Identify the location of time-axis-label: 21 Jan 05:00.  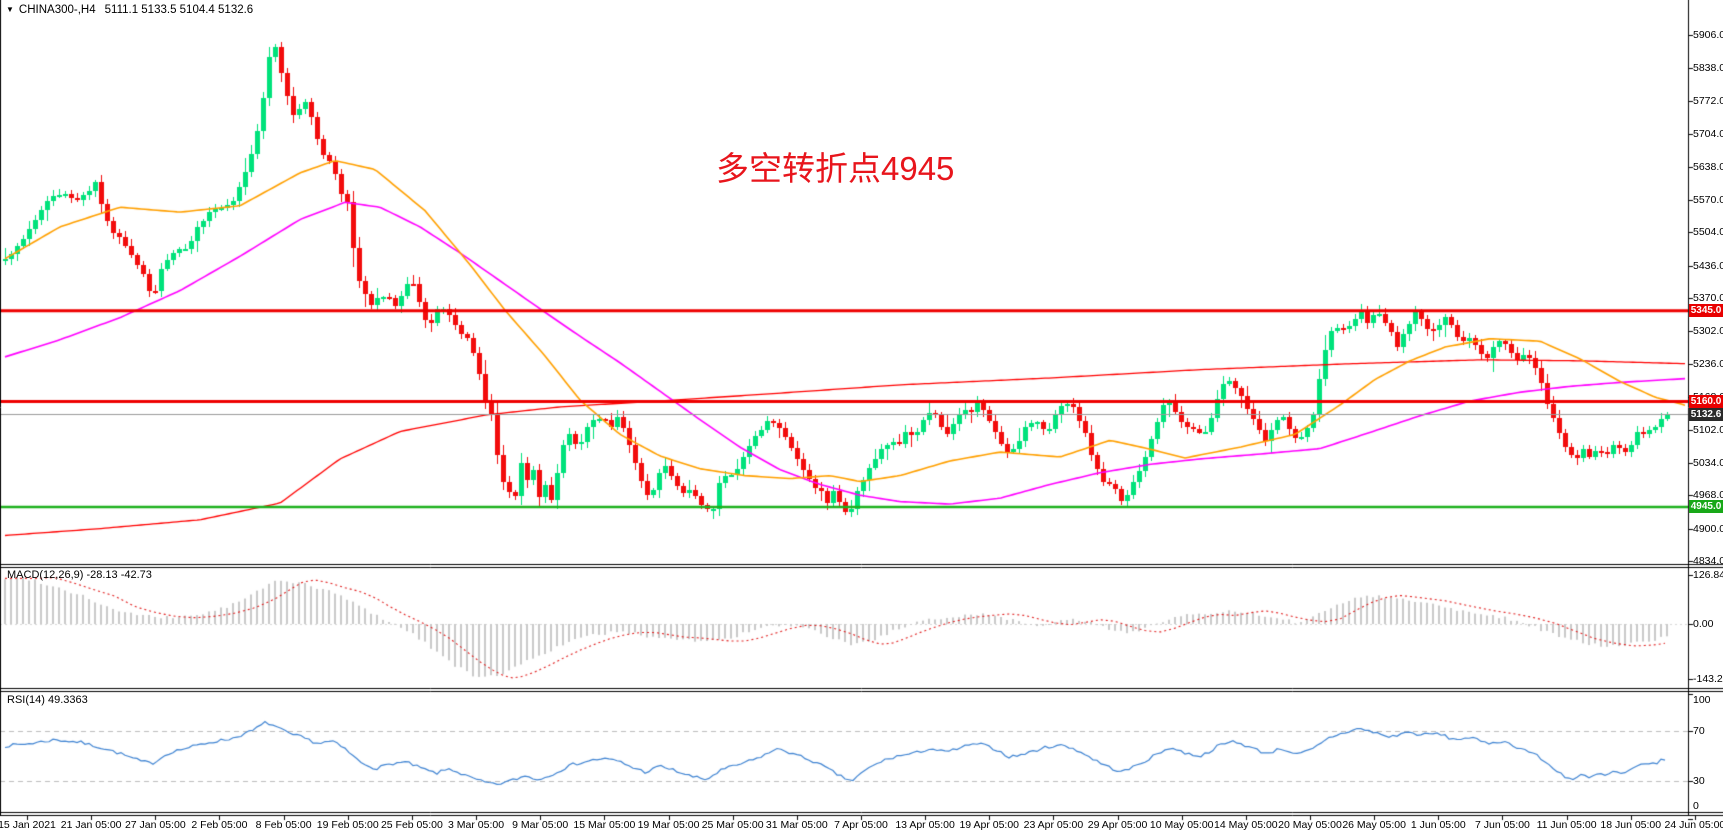
(91, 825).